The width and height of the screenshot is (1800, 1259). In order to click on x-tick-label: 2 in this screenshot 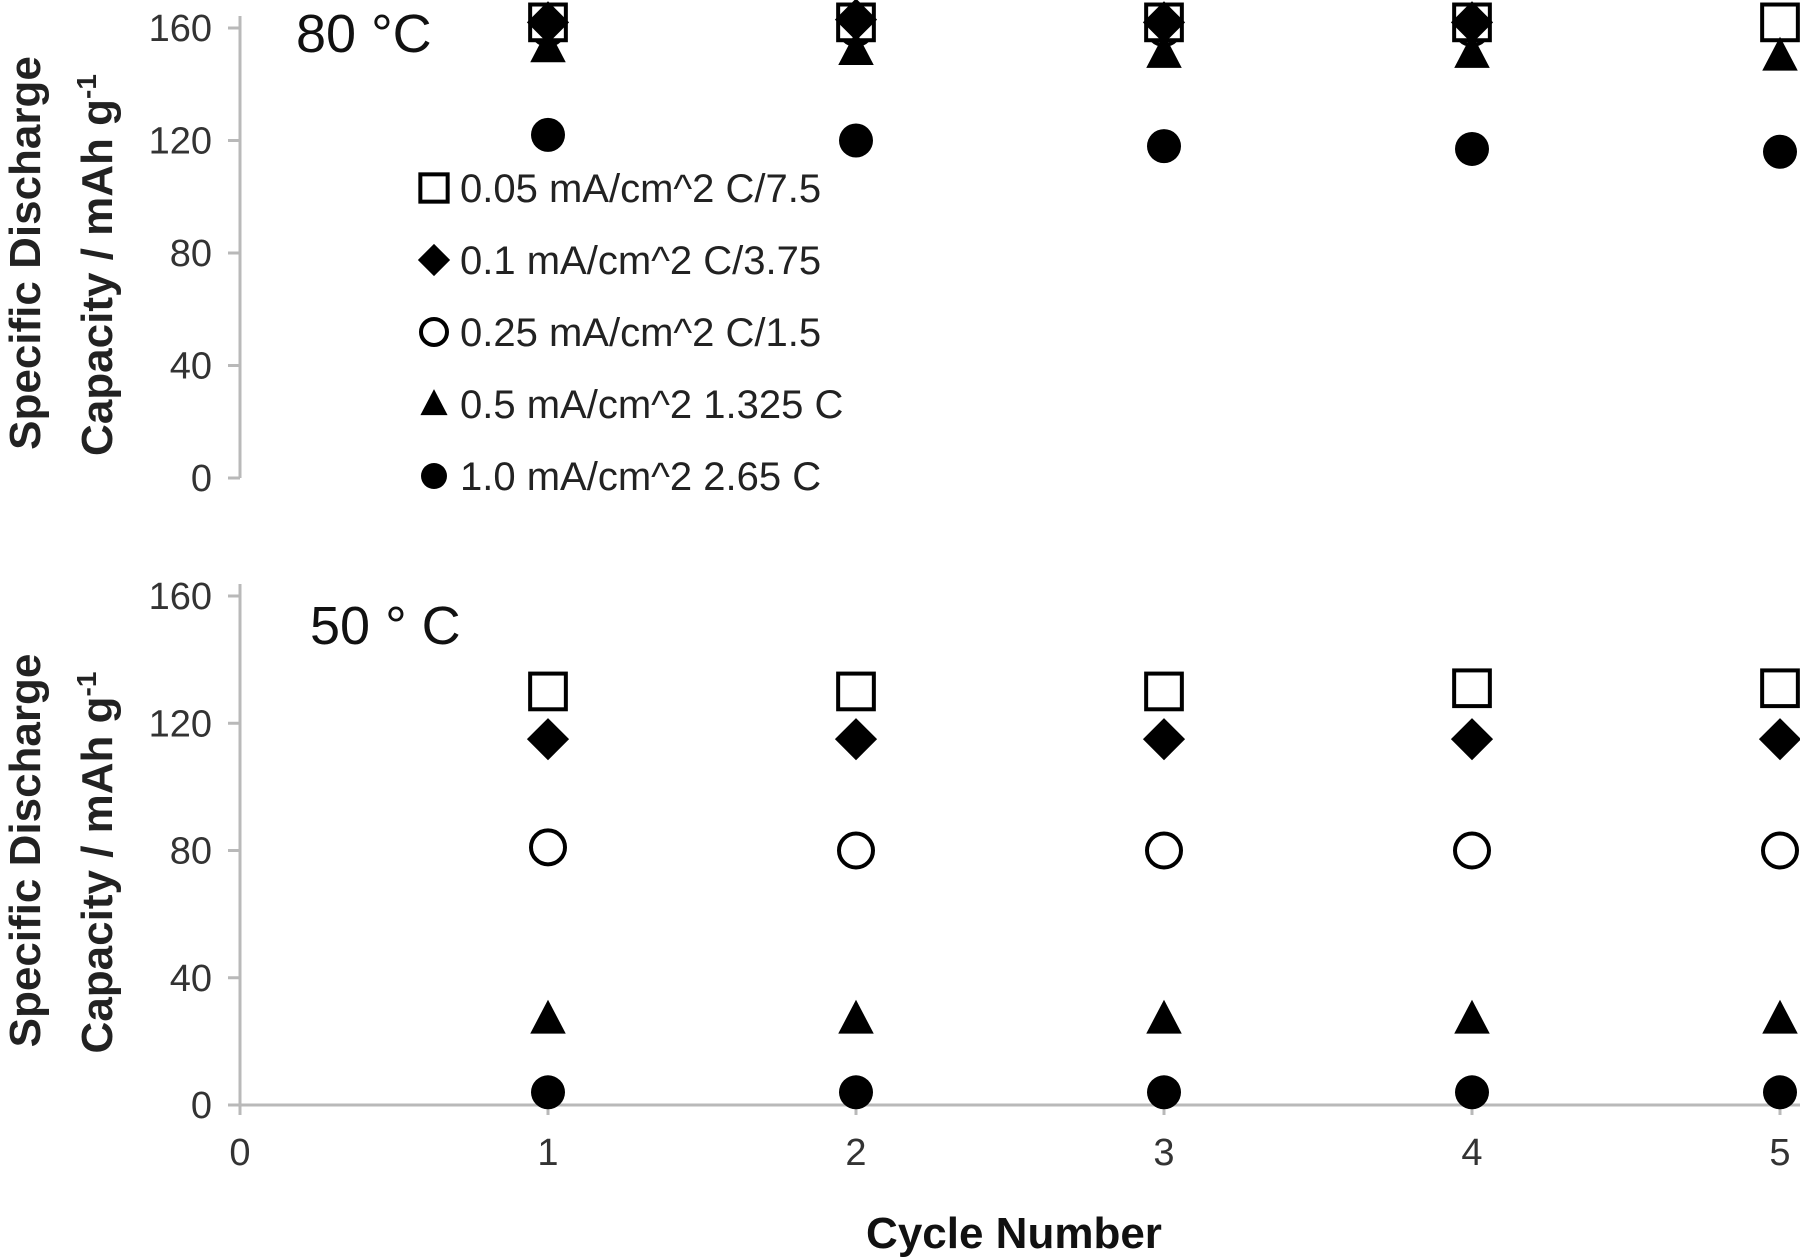, I will do `click(855, 1153)`.